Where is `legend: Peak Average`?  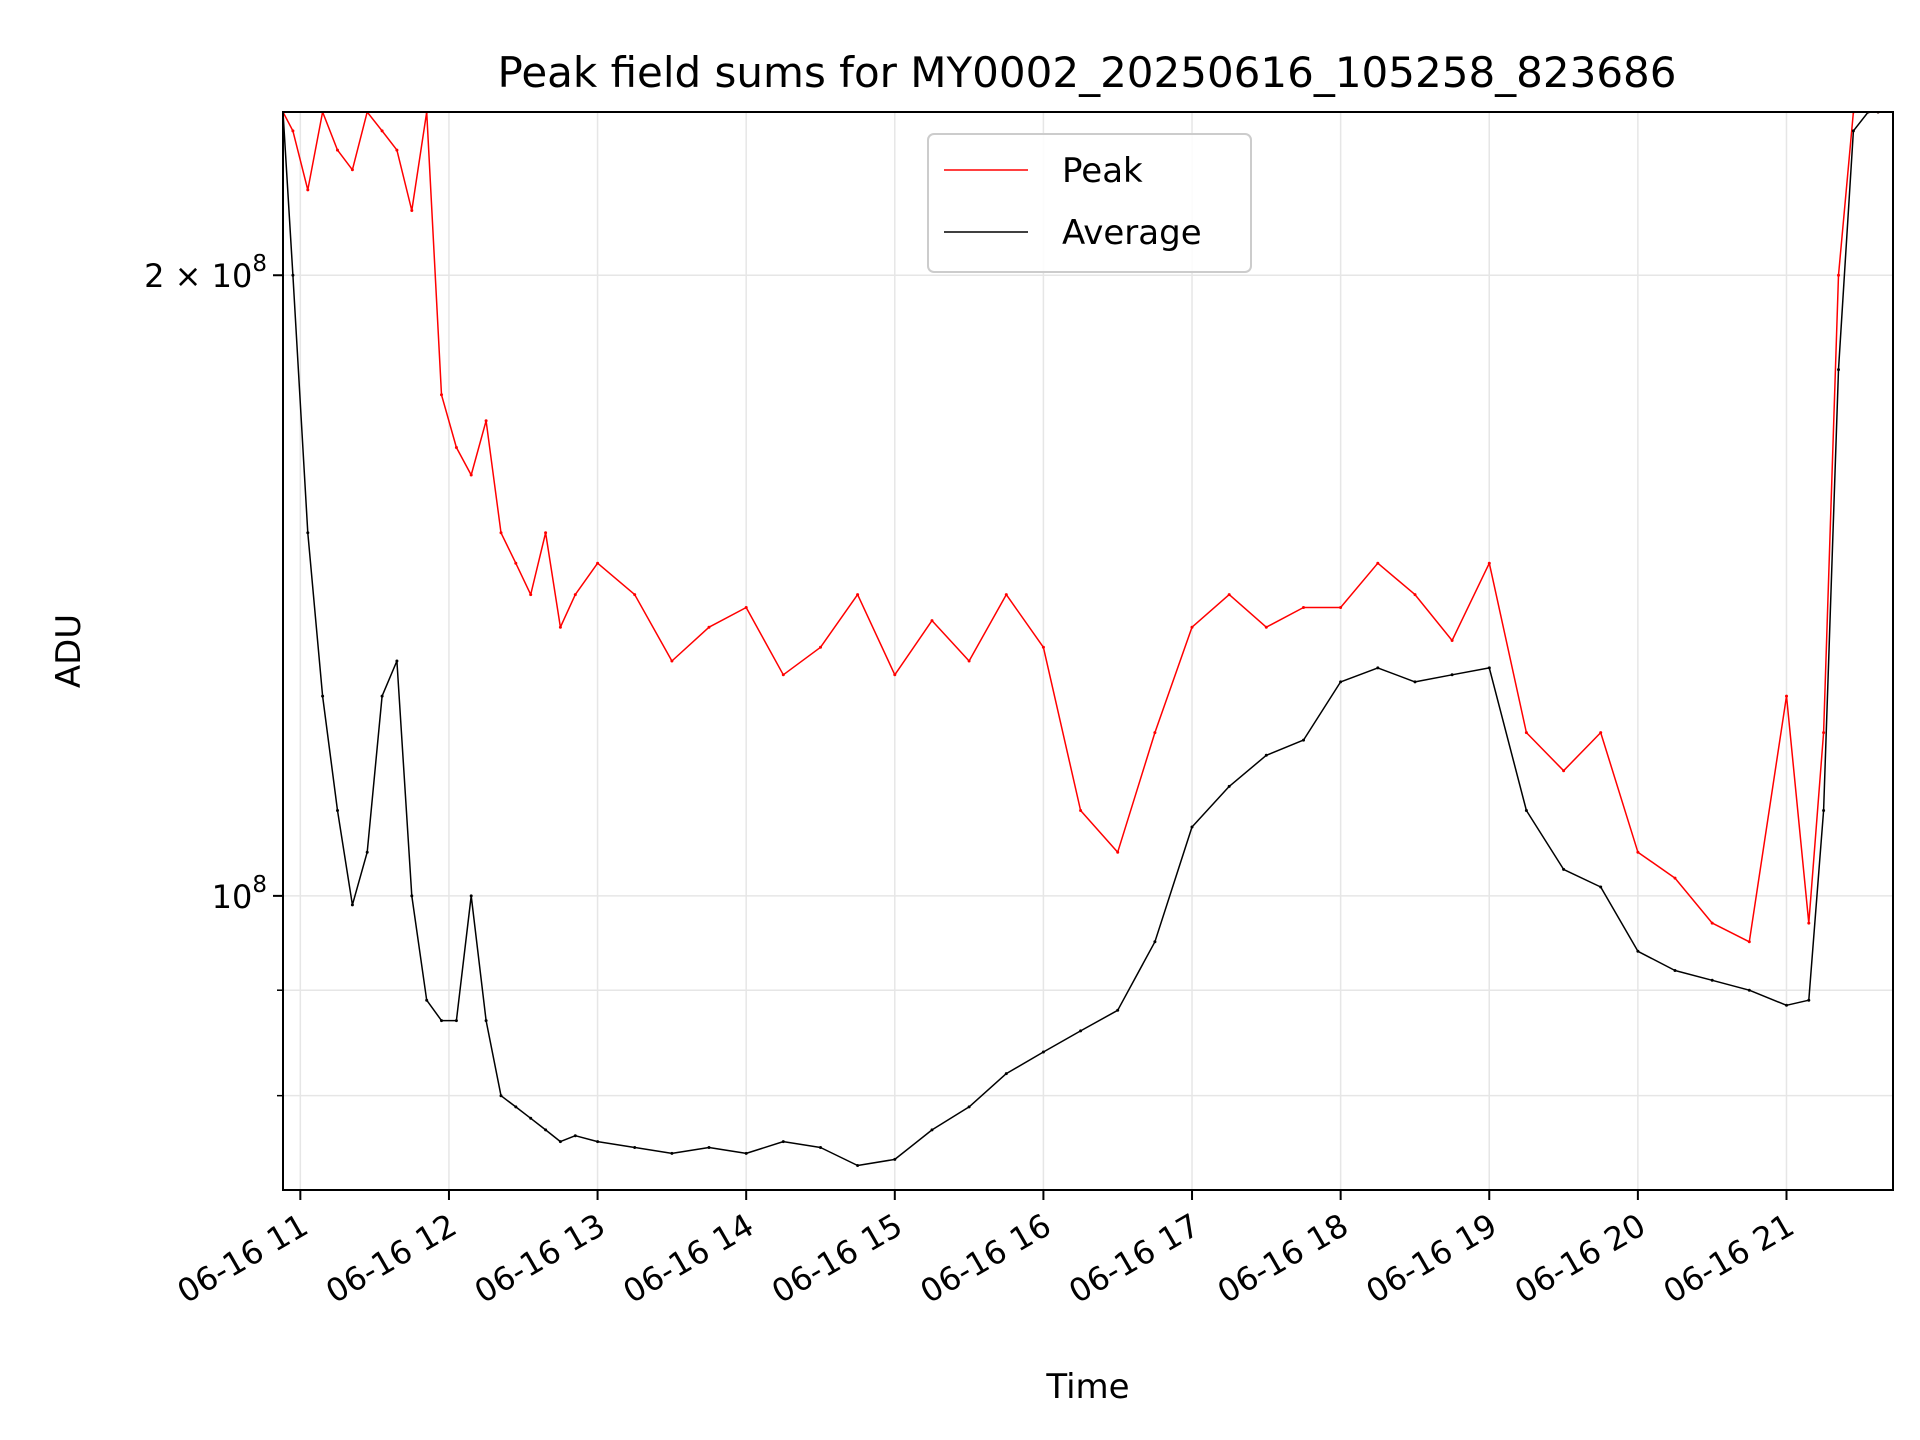
legend: Peak Average is located at coordinates (1089, 203).